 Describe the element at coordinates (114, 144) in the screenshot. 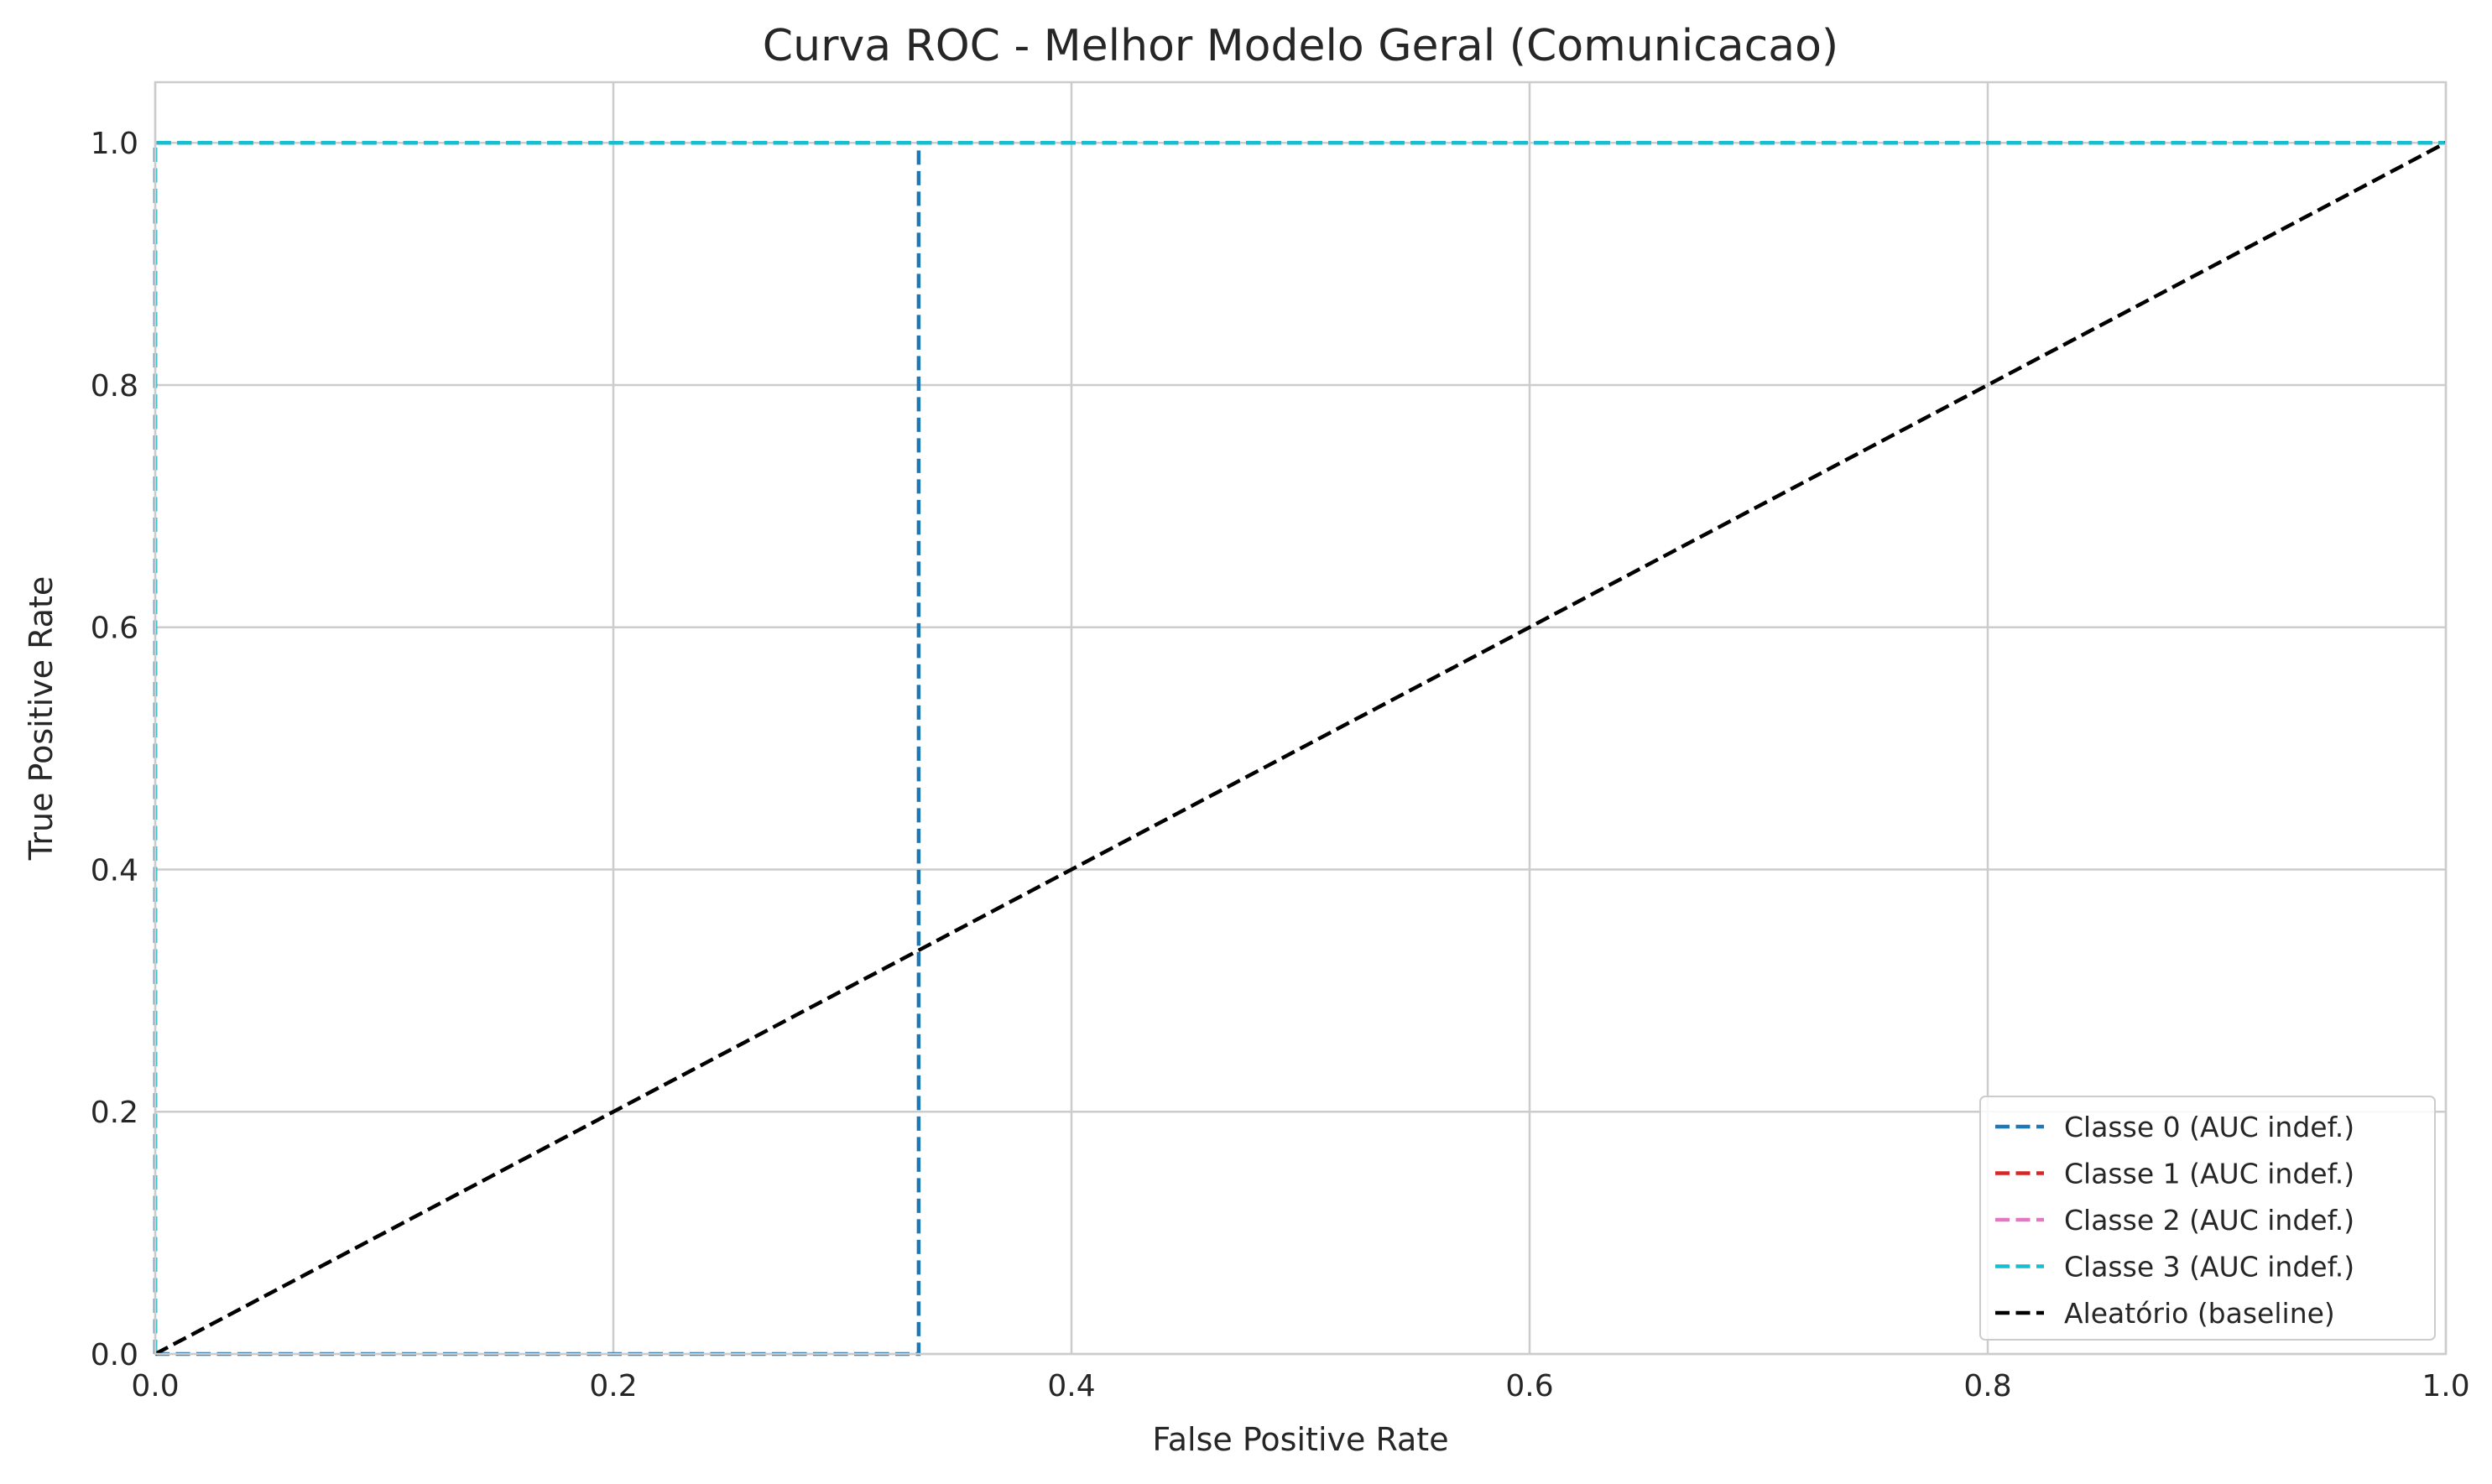

I see `y-tick-label: 1.0` at that location.